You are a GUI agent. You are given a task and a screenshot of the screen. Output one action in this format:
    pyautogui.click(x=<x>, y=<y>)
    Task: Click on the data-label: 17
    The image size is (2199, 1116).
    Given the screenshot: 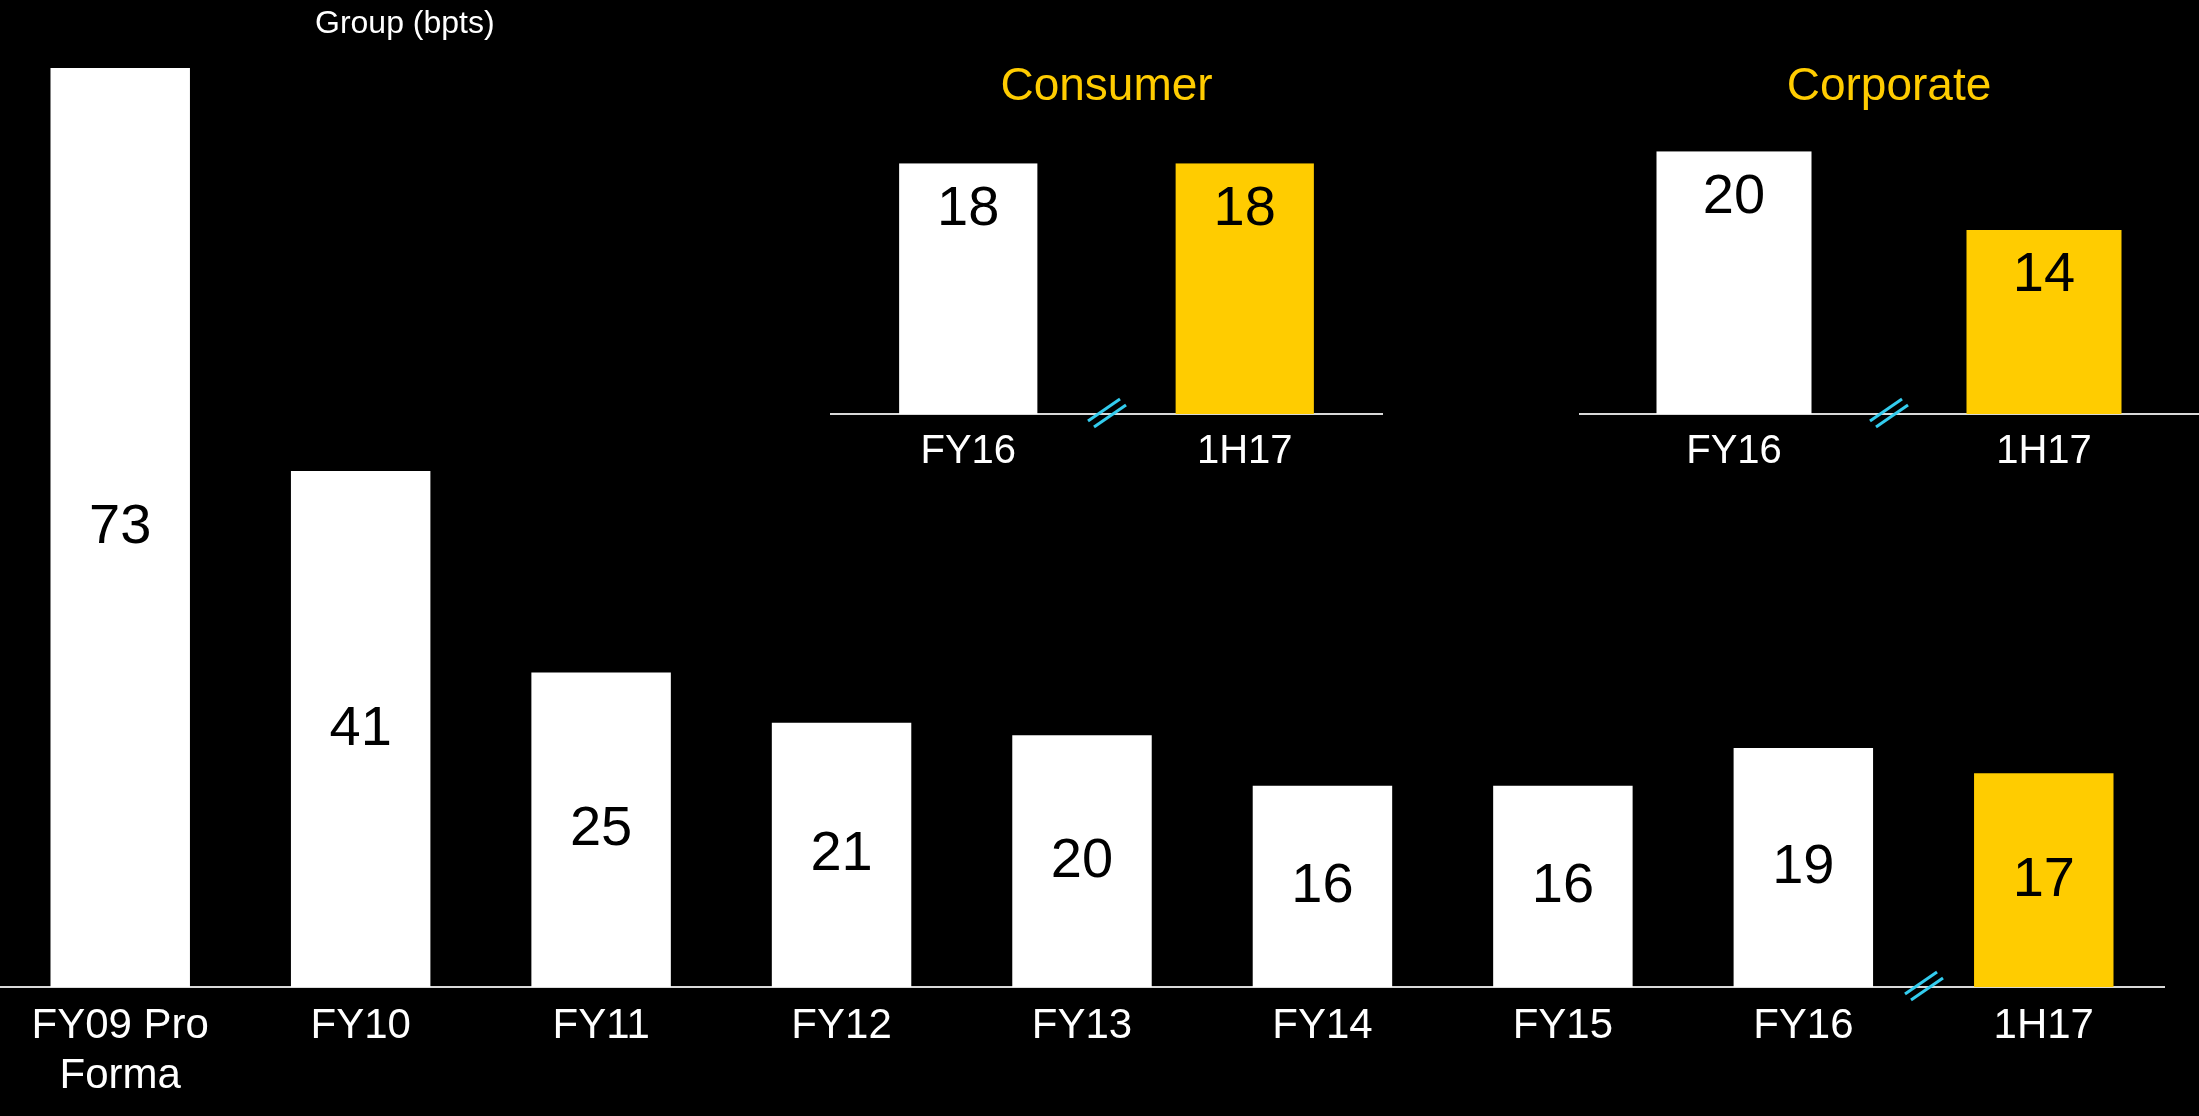 What is the action you would take?
    pyautogui.click(x=2043, y=876)
    